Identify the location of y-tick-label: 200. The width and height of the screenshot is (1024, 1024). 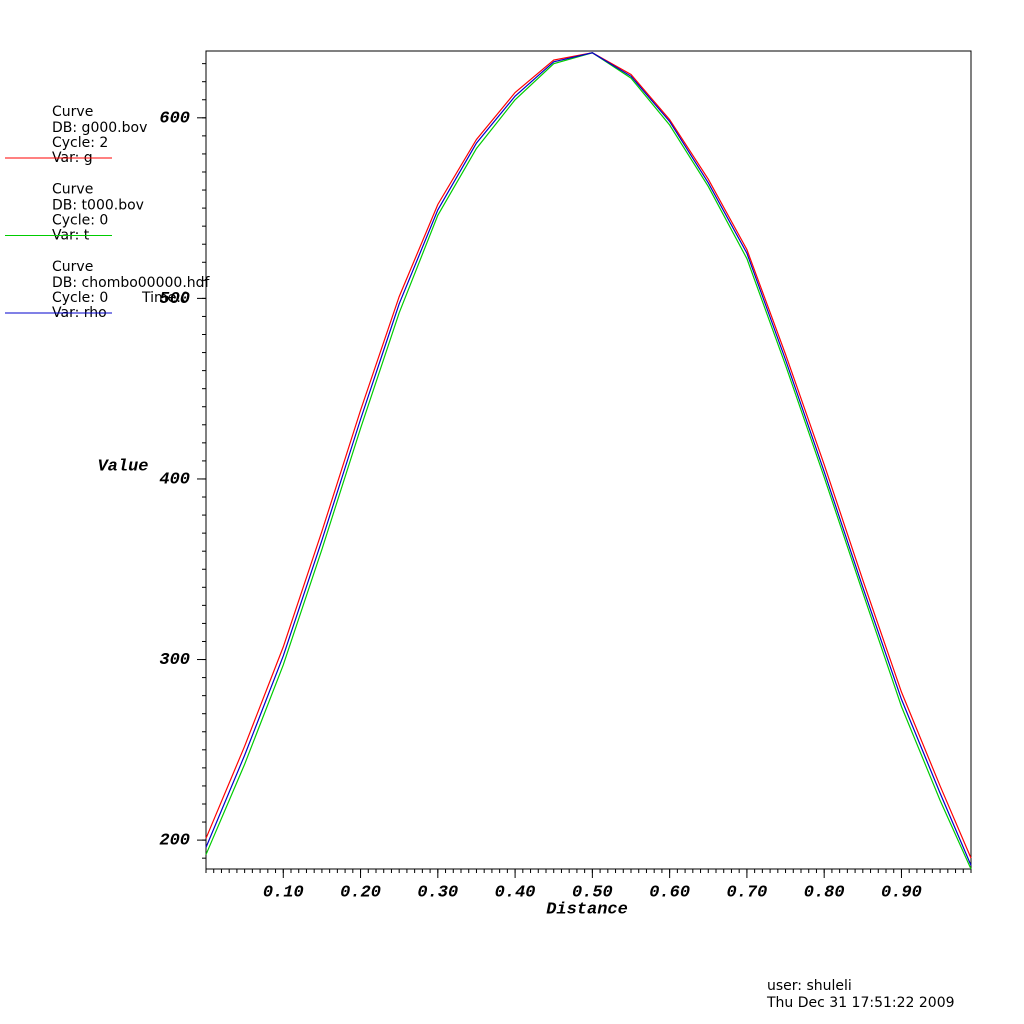
(174, 841).